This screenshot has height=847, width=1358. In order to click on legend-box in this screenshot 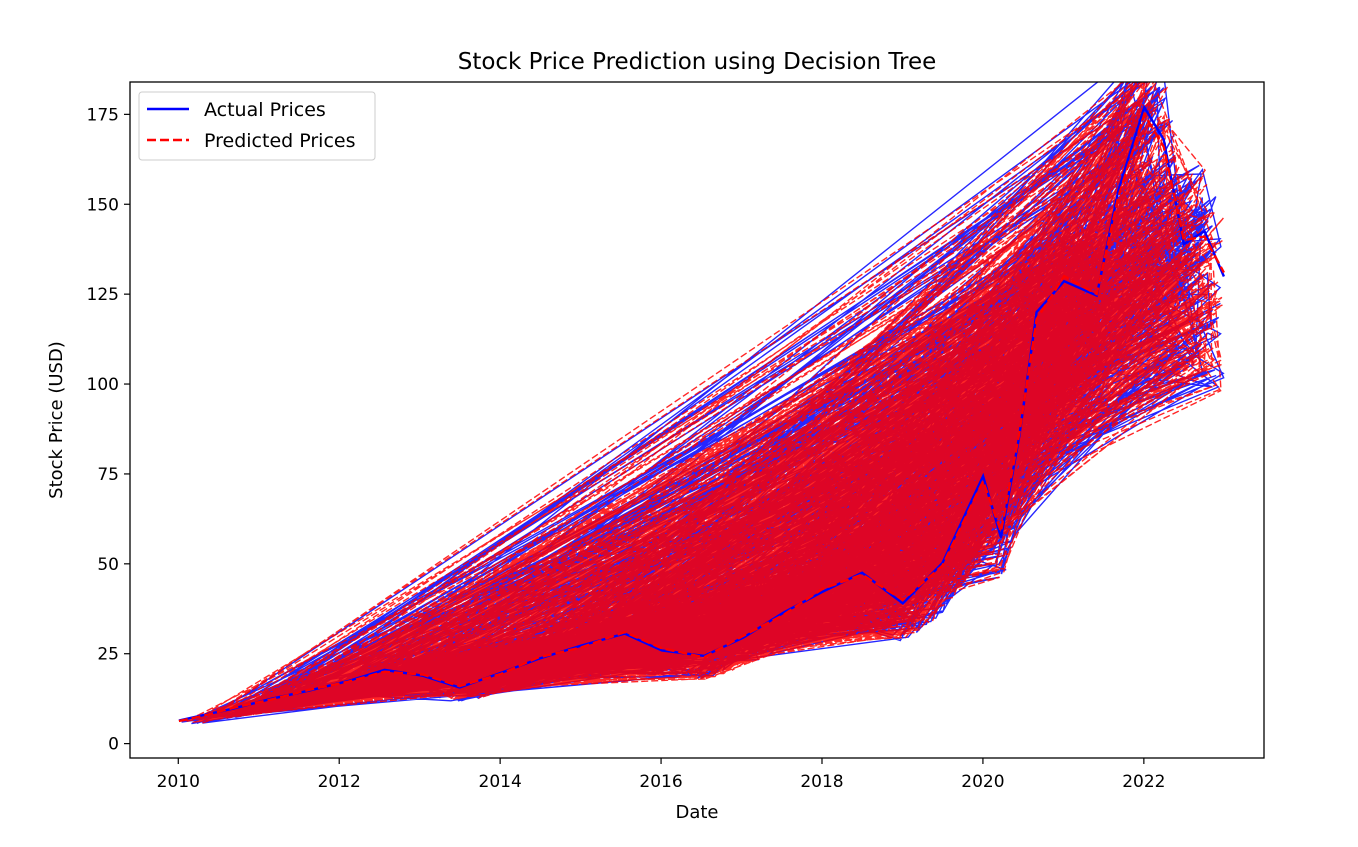, I will do `click(257, 126)`.